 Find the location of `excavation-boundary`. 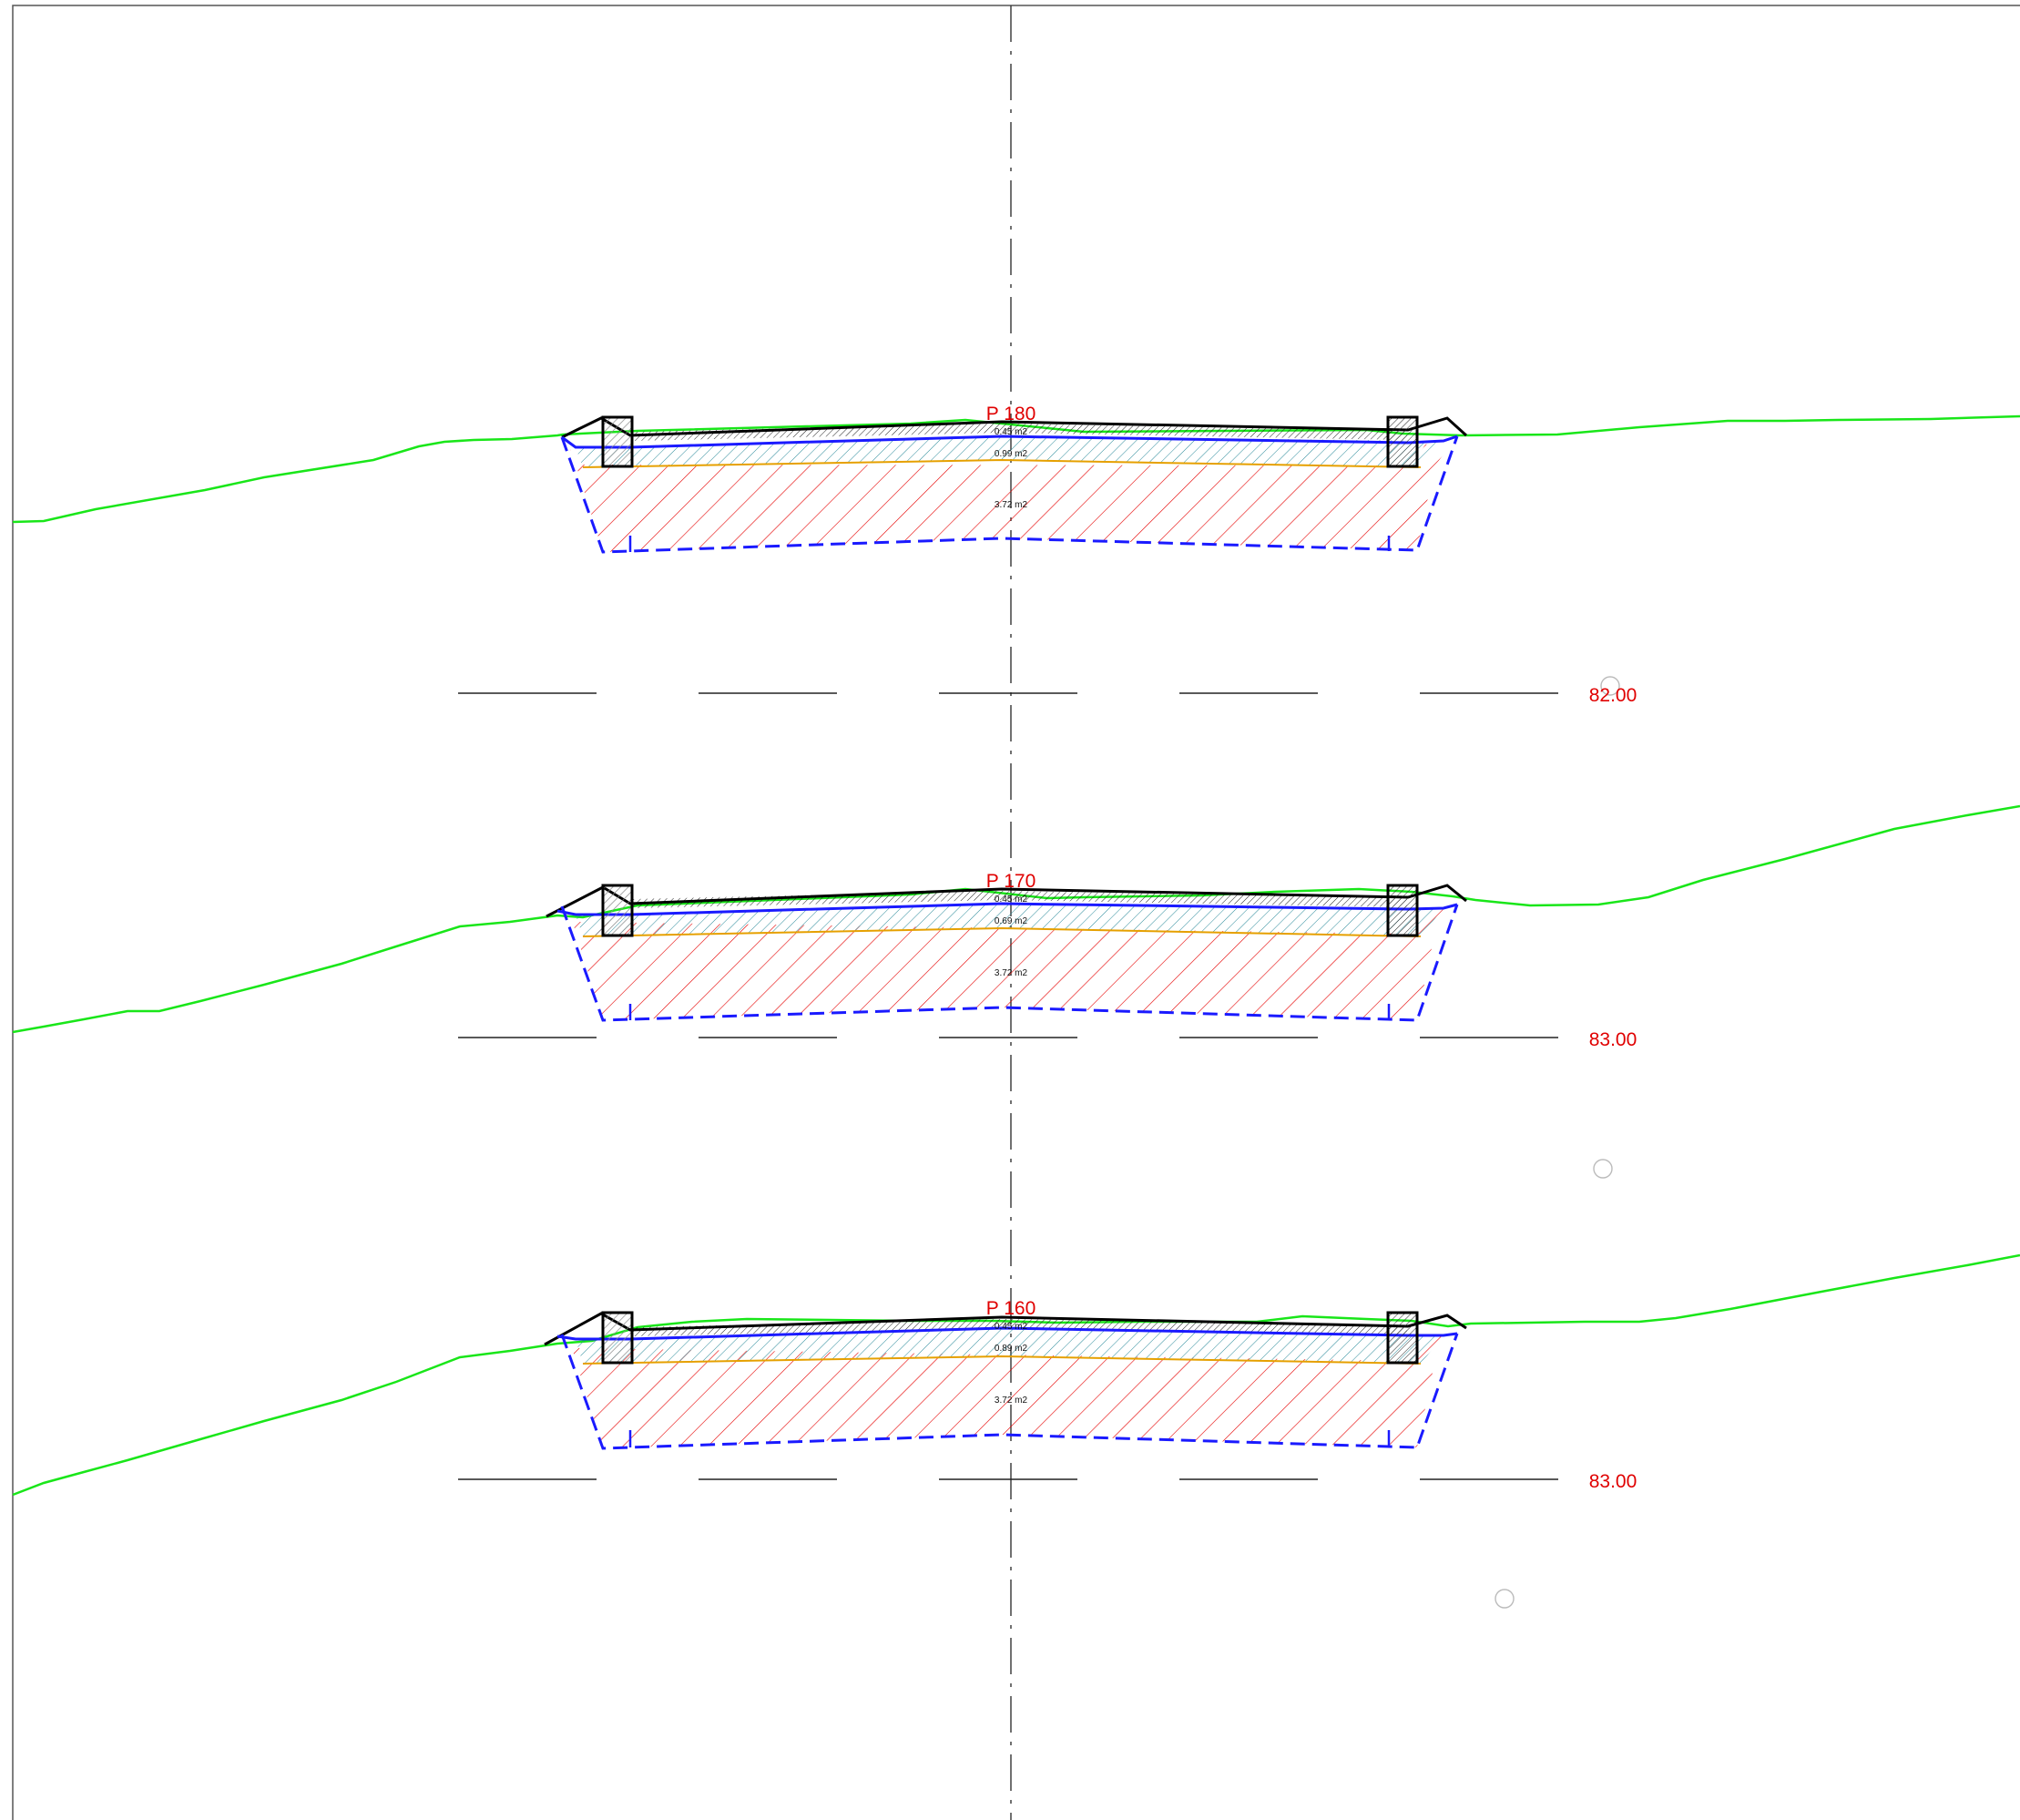

excavation-boundary is located at coordinates (1009, 1391).